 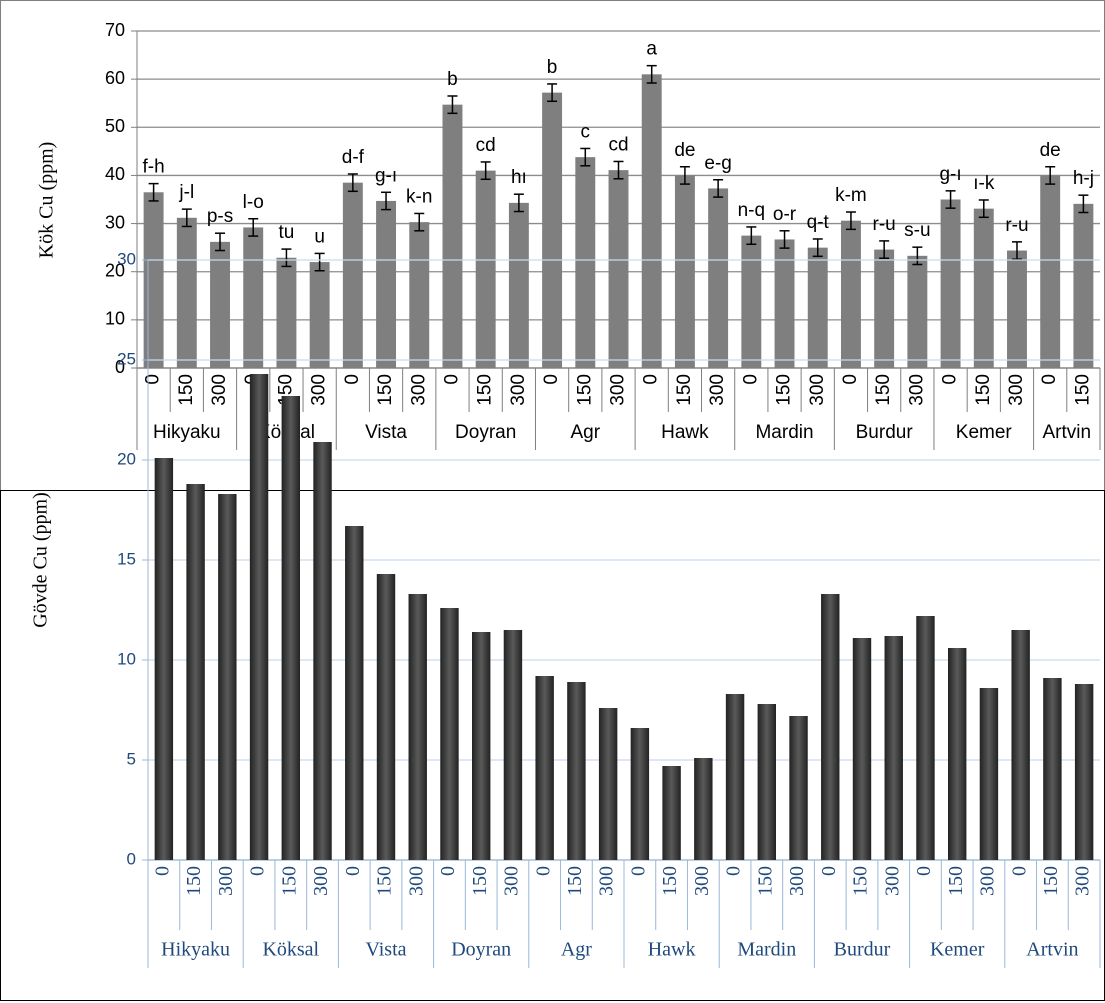 I want to click on y-axis-label: Kök Cu (ppm), so click(x=47, y=200).